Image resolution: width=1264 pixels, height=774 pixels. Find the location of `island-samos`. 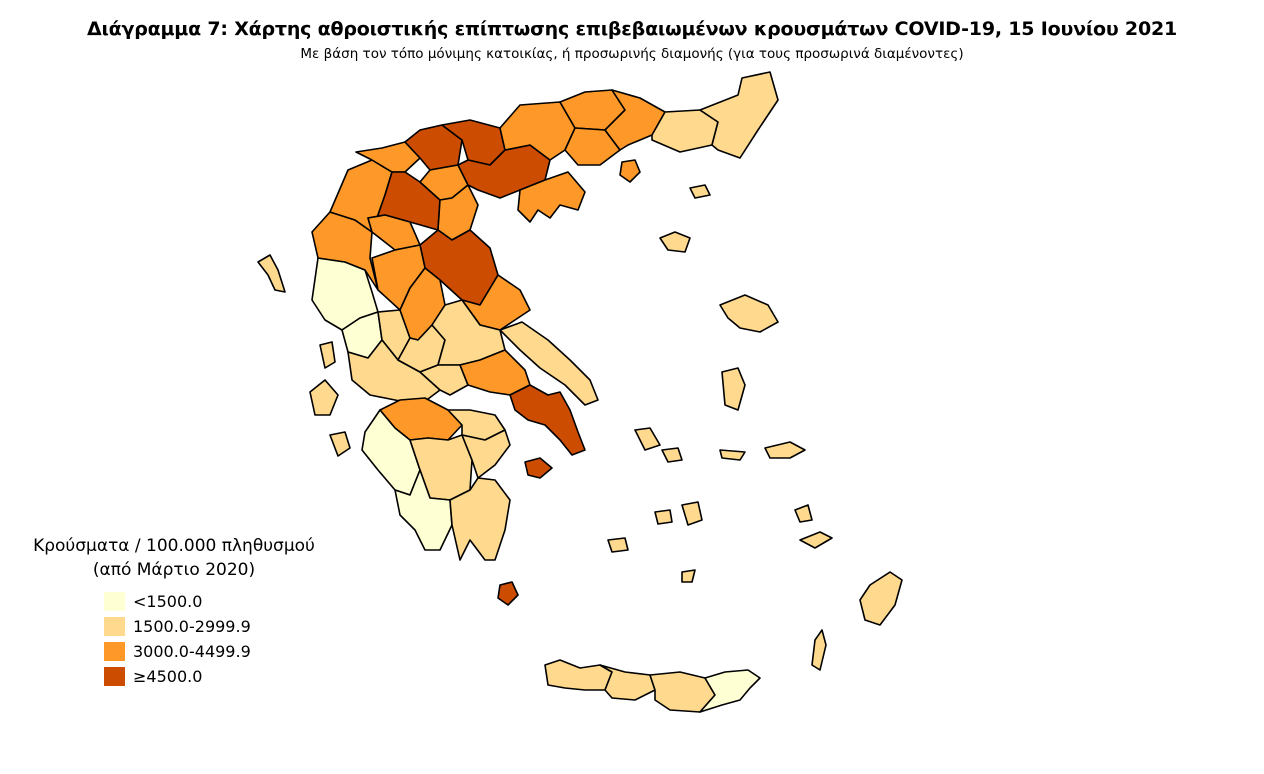

island-samos is located at coordinates (785, 450).